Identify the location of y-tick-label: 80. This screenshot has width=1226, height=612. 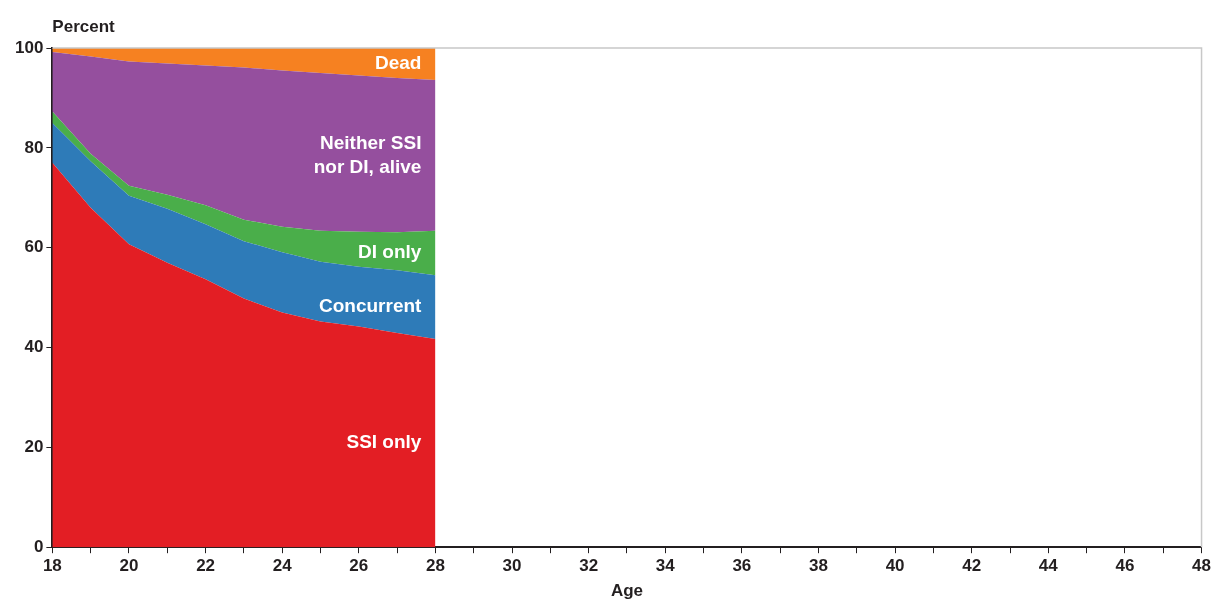
(34, 147).